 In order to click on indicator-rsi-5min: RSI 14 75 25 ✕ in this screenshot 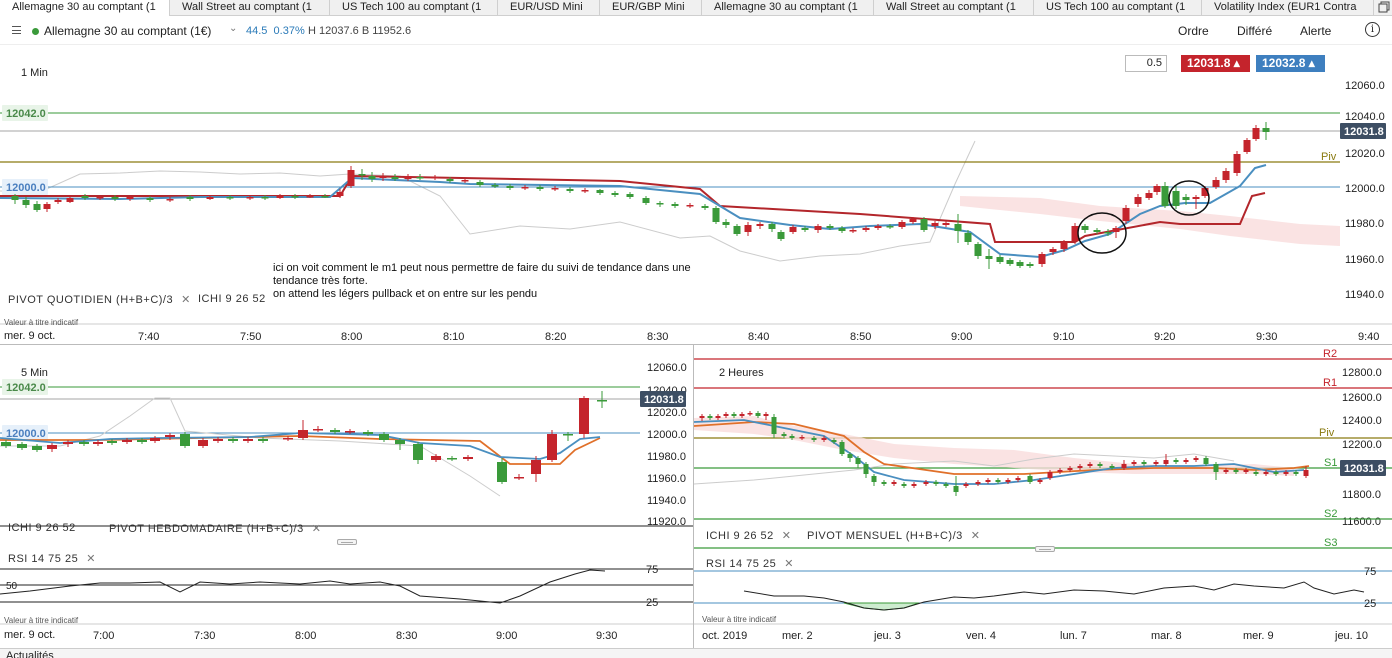, I will do `click(52, 558)`.